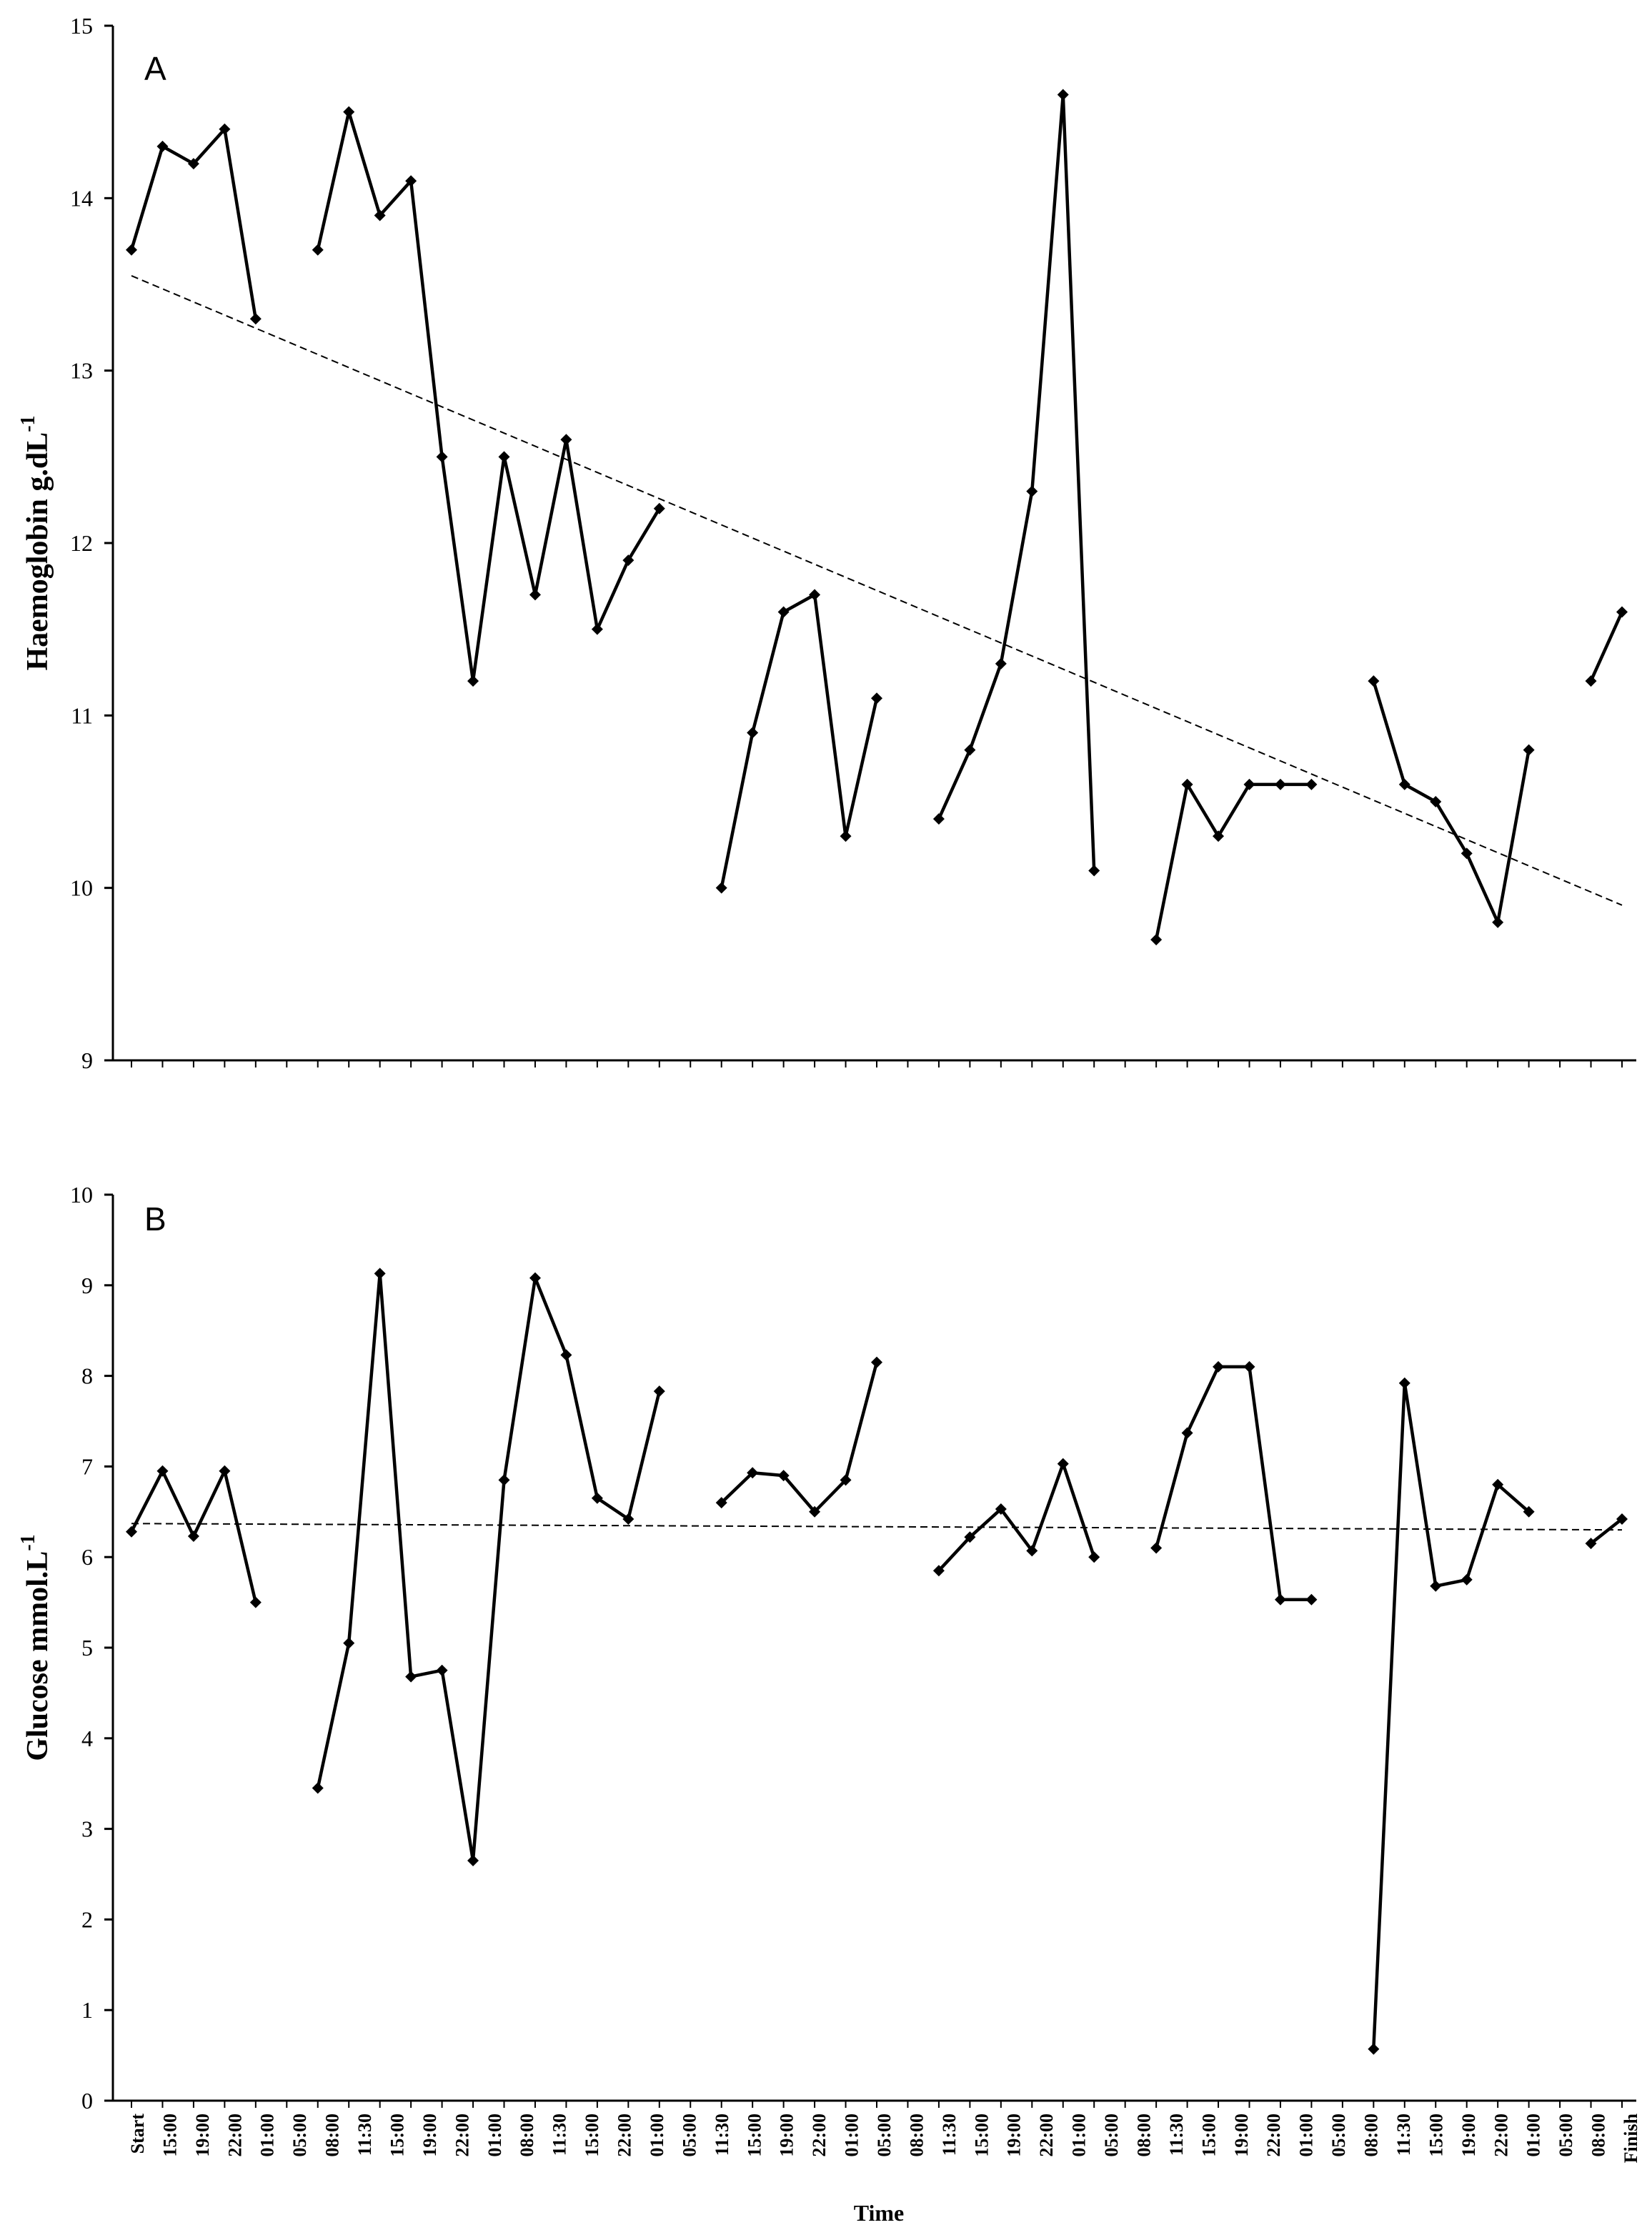  Describe the element at coordinates (87, 1648) in the screenshot. I see `y-tick-label: 5` at that location.